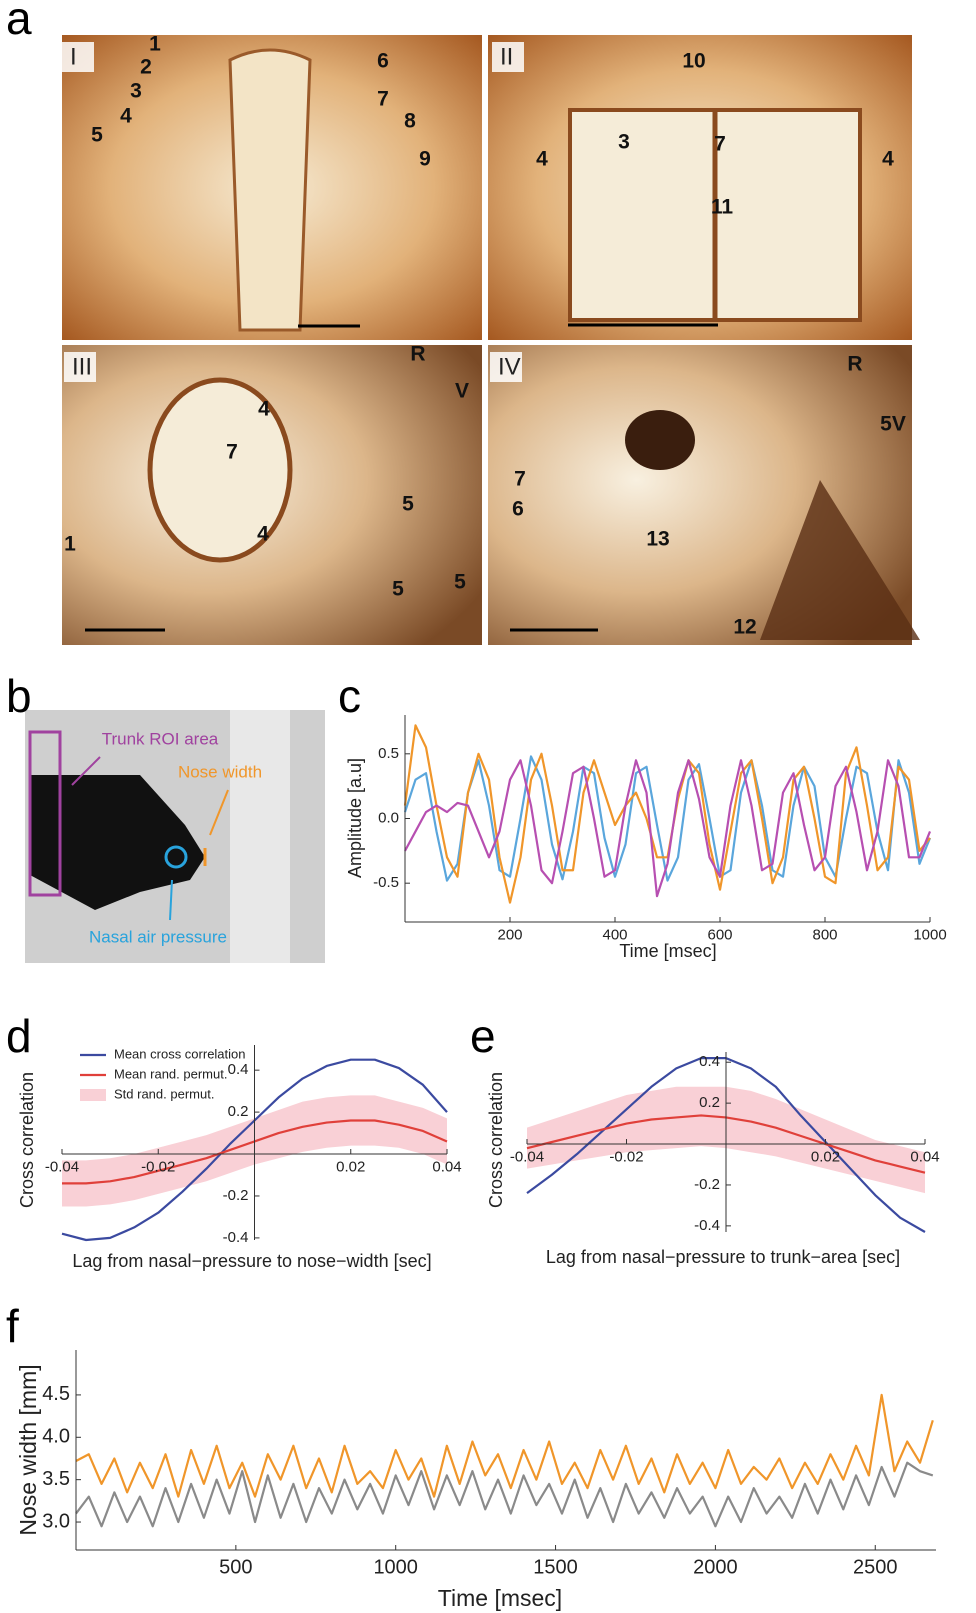 This screenshot has width=976, height=1613. I want to click on x-axis-label: Time [msec], so click(500, 1598).